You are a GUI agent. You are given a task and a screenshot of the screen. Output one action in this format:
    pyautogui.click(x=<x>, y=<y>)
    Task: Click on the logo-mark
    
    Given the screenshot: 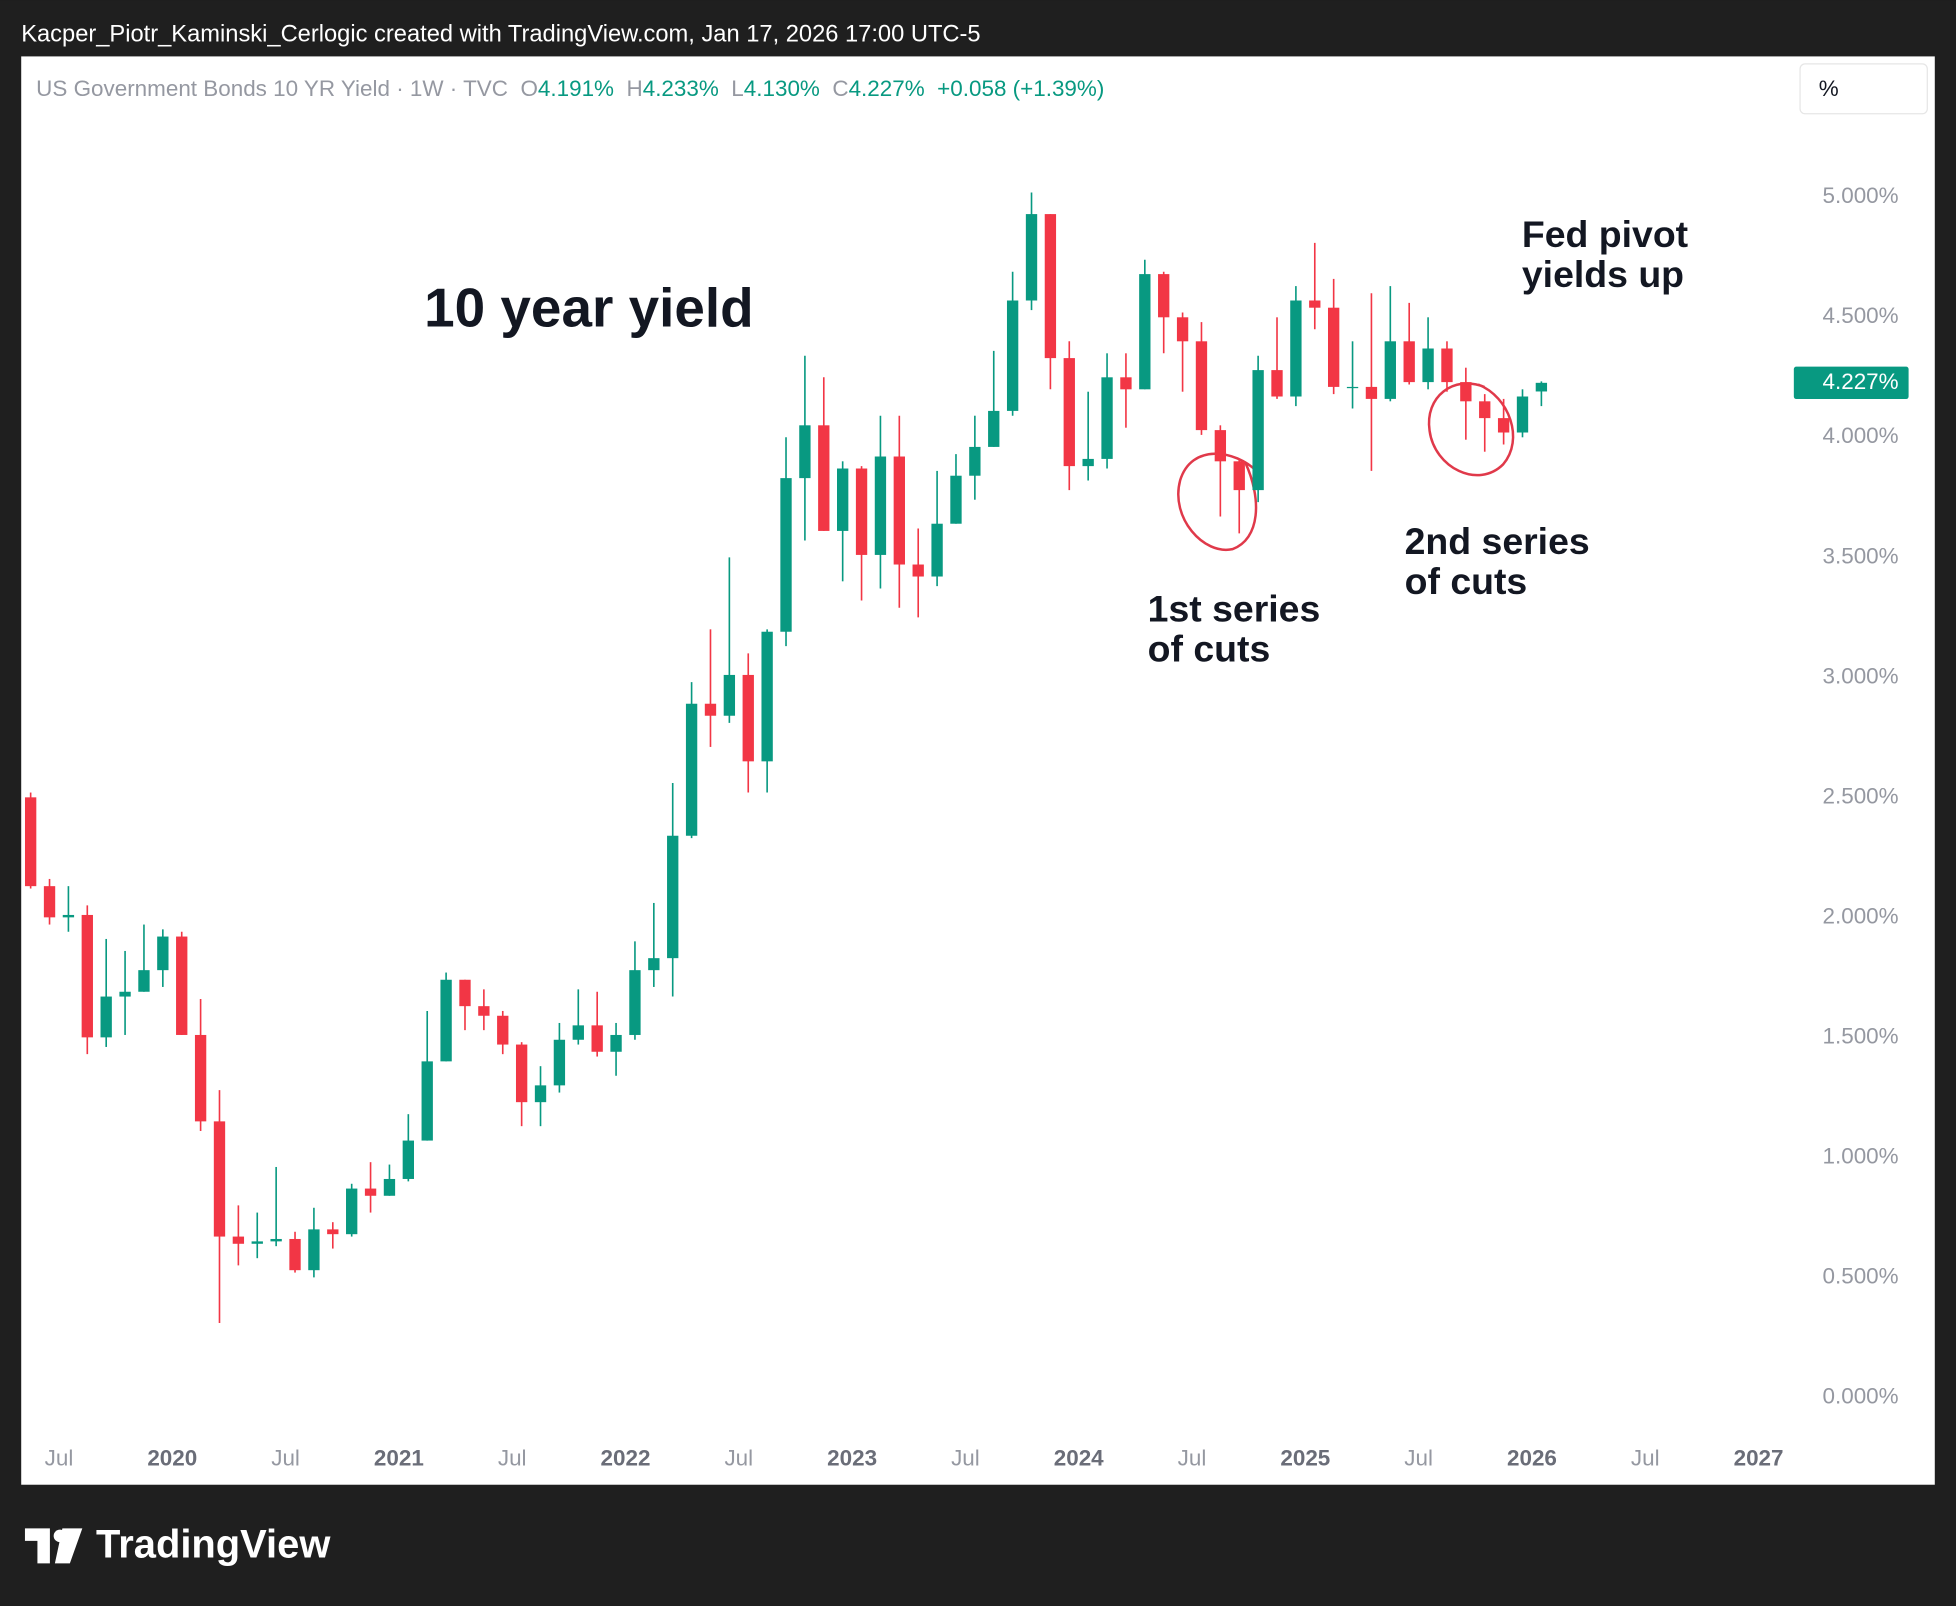 What is the action you would take?
    pyautogui.click(x=53, y=1546)
    